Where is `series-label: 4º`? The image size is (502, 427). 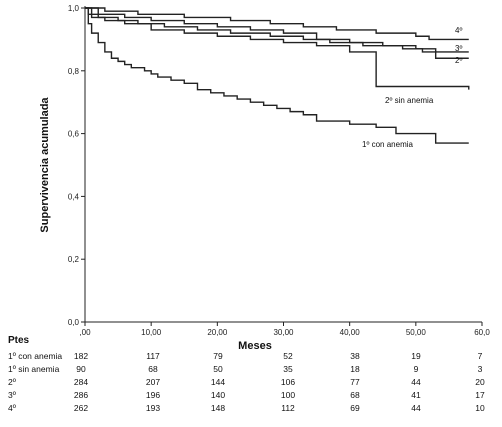
series-label: 4º is located at coordinates (458, 30).